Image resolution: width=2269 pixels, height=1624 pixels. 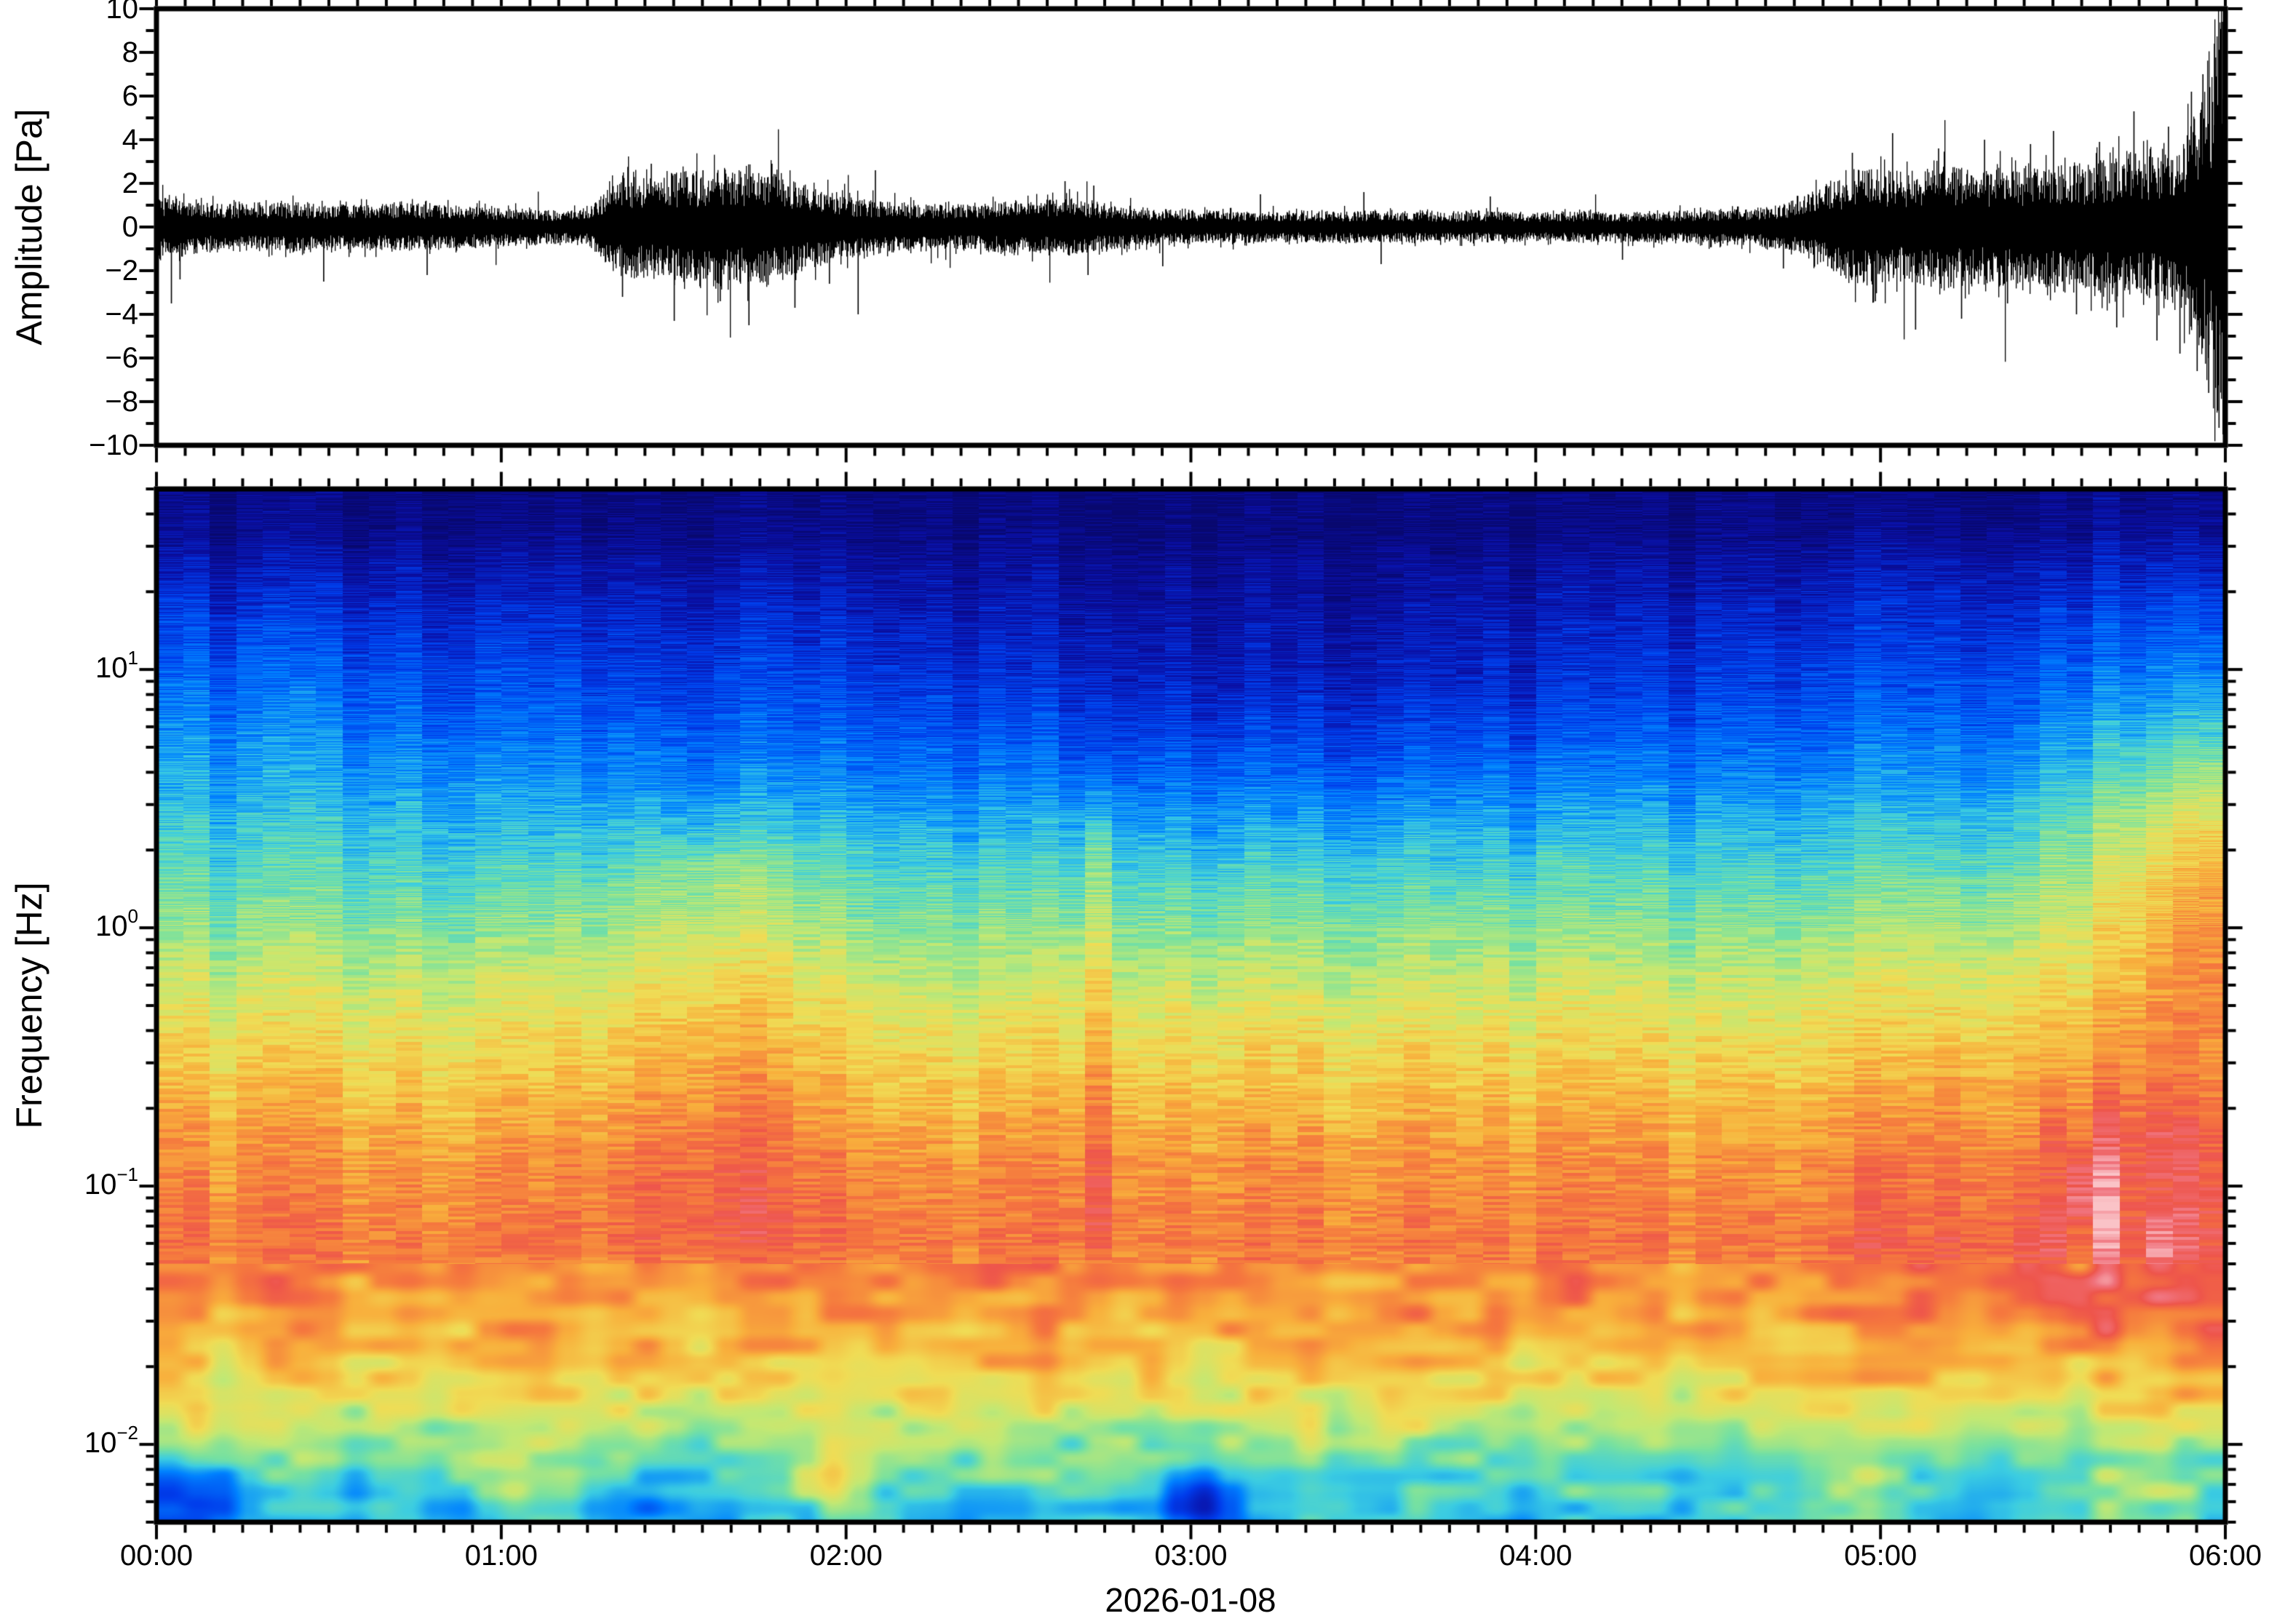 I want to click on amplitude-tick-label: 2, so click(x=130, y=183).